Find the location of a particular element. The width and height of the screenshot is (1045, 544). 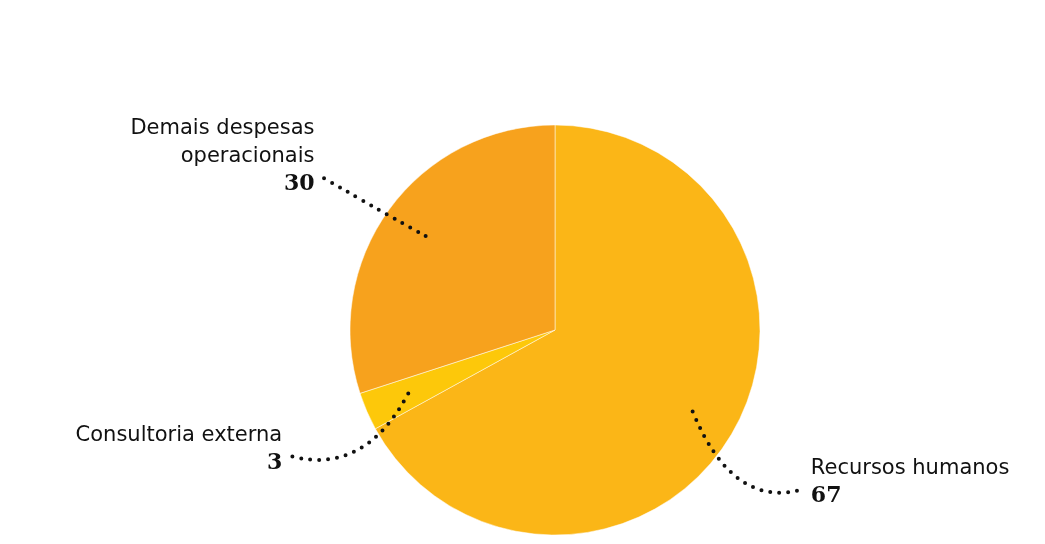

data-label: 30 is located at coordinates (299, 182).